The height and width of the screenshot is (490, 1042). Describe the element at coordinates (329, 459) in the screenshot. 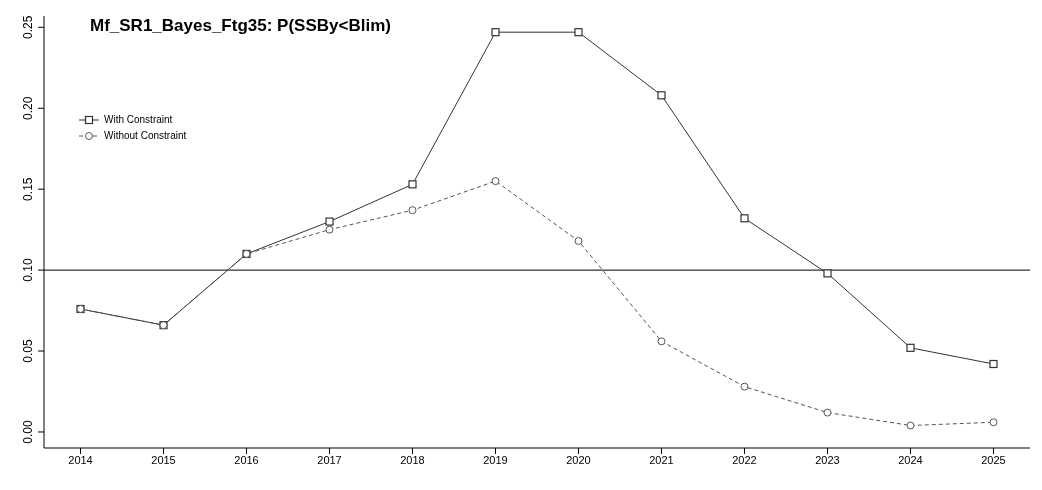

I see `x-tick-label: 2017` at that location.